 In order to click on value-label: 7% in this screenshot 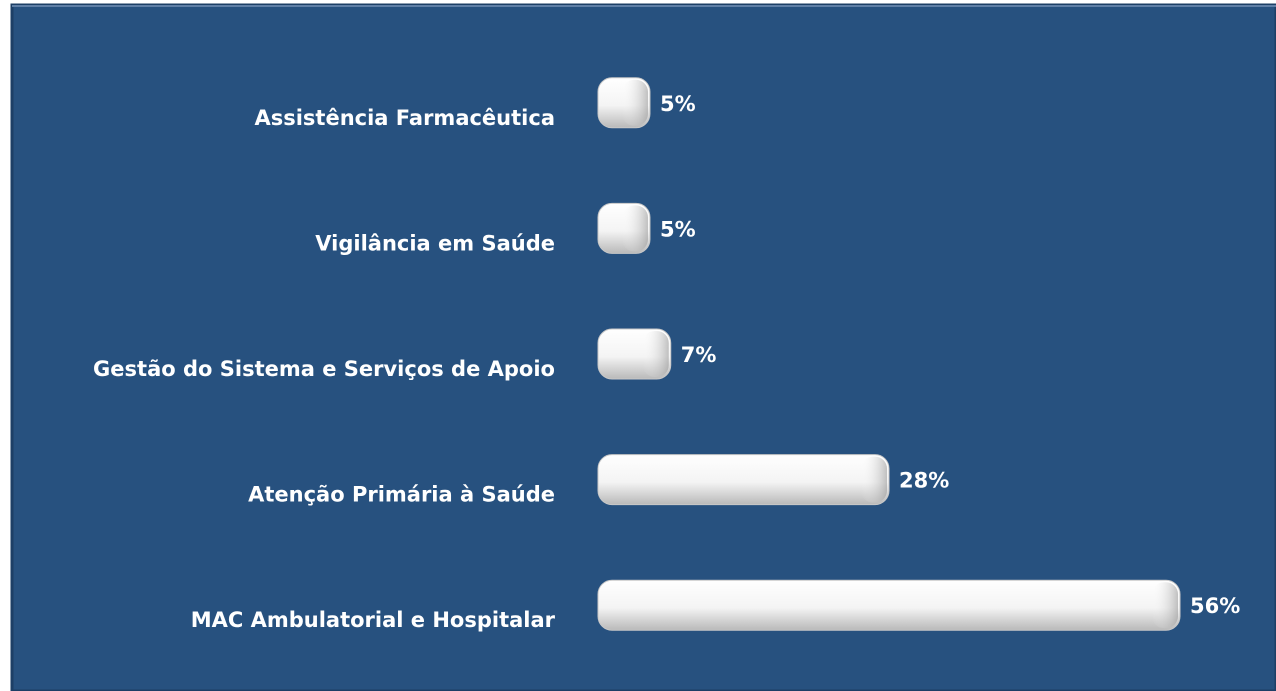, I will do `click(699, 355)`.